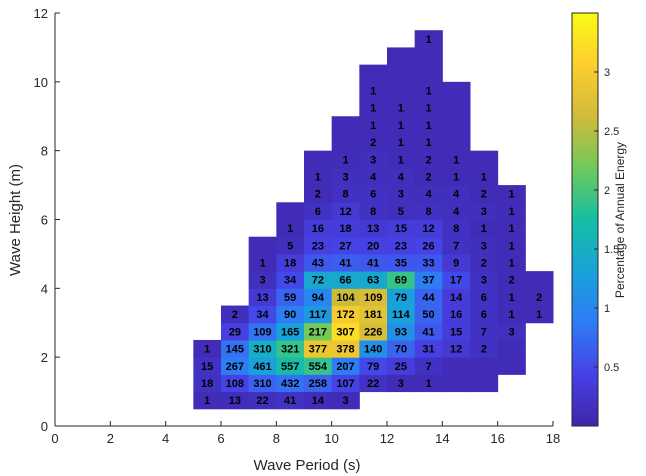 This screenshot has height=476, width=646. Describe the element at coordinates (620, 220) in the screenshot. I see `colorbar-label: Percentage of Annual Energy` at that location.